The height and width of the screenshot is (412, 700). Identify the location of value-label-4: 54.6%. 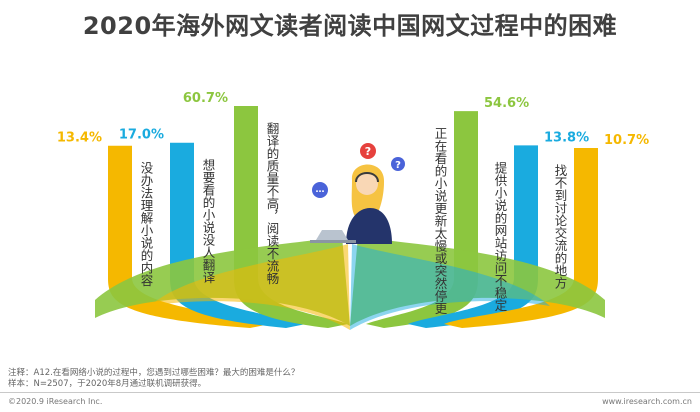
(506, 103).